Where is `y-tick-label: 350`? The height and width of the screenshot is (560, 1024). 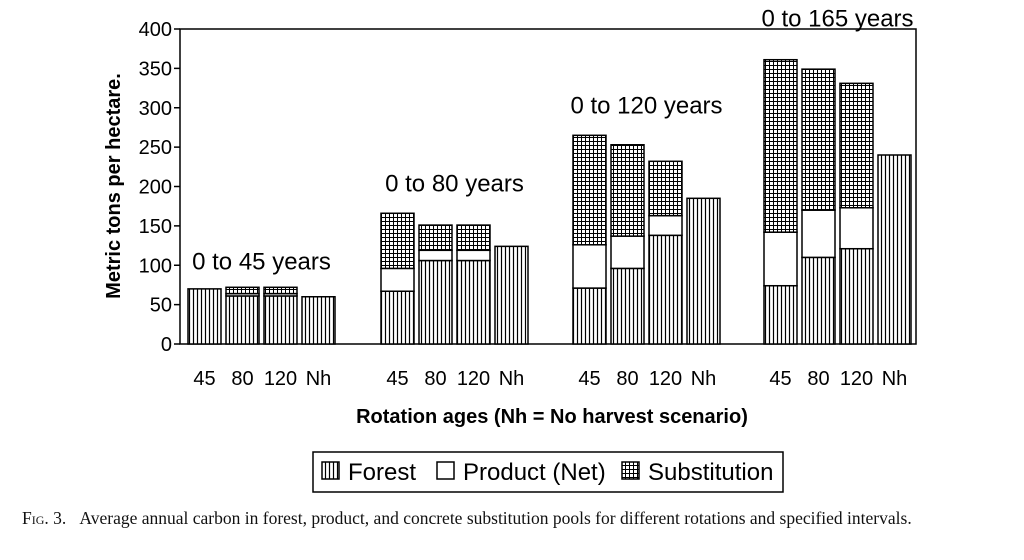 y-tick-label: 350 is located at coordinates (155, 69).